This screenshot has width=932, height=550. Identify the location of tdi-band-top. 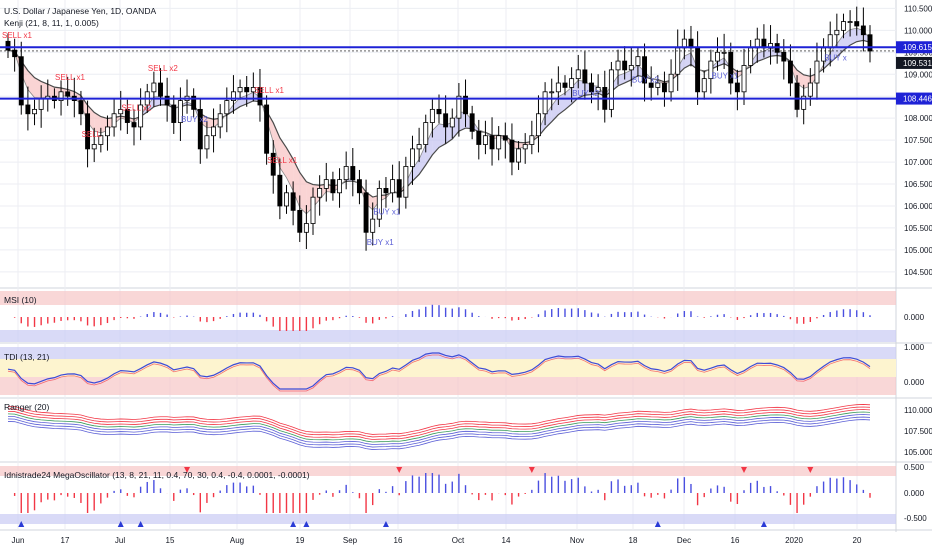
(448, 353).